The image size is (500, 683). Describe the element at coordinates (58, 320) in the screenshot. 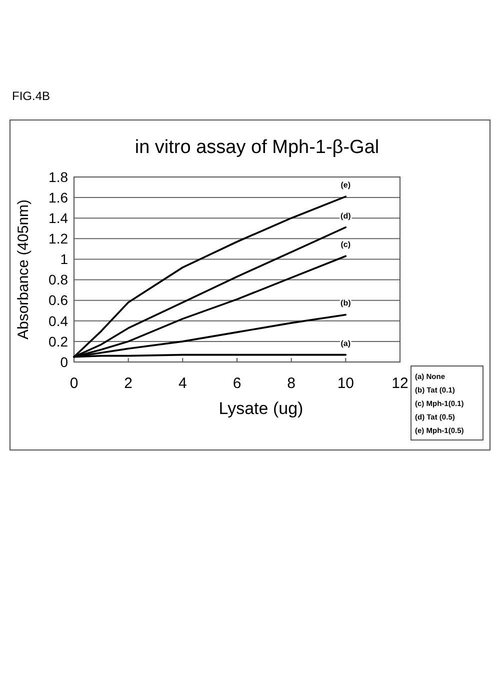

I see `y-tick-label: 0.4` at that location.